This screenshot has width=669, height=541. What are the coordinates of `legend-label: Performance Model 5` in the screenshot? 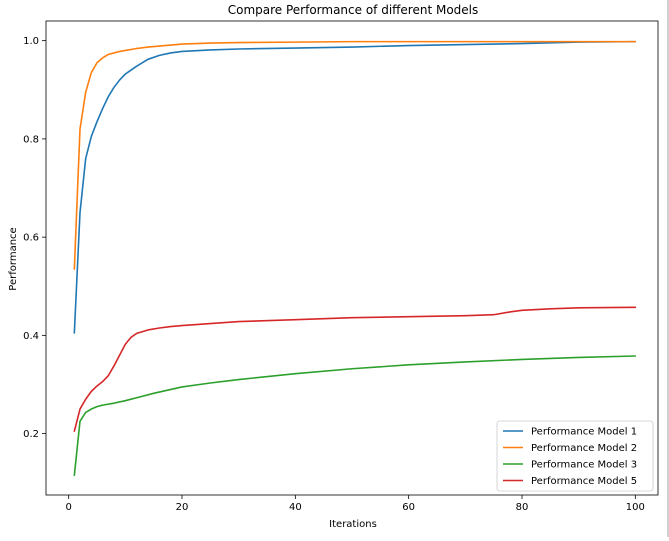 It's located at (584, 481).